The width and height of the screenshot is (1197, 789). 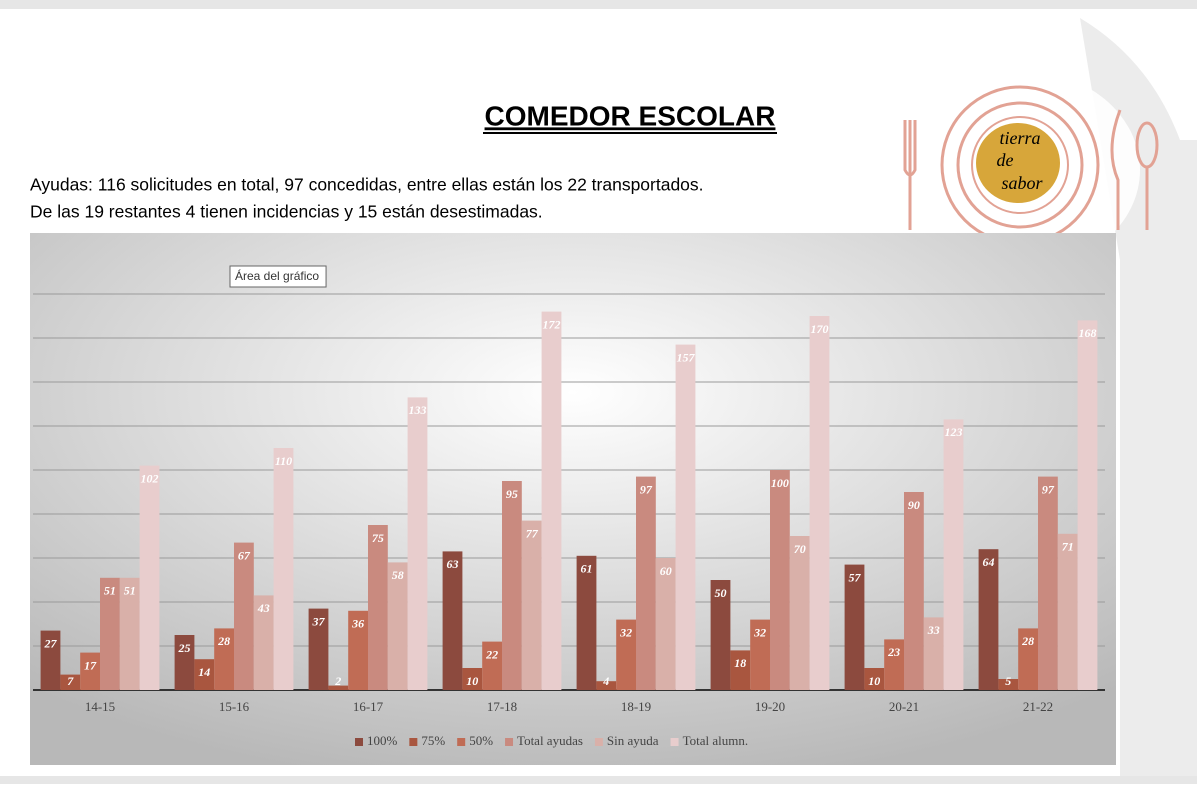 I want to click on value-label: 10, so click(x=874, y=681).